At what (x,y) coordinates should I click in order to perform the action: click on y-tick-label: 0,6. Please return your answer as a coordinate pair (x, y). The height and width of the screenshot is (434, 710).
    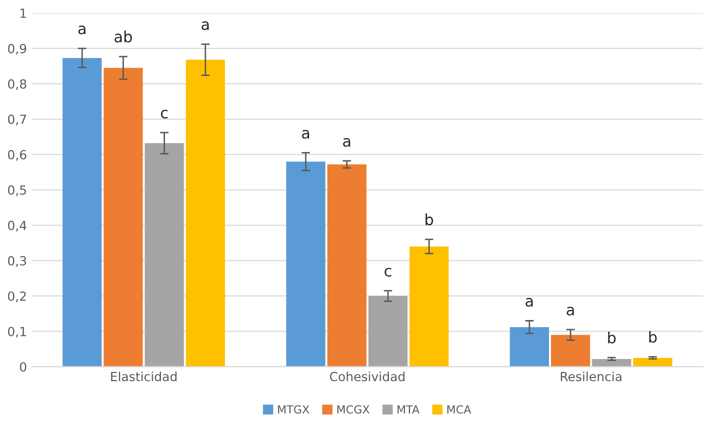
    Looking at the image, I should click on (17, 155).